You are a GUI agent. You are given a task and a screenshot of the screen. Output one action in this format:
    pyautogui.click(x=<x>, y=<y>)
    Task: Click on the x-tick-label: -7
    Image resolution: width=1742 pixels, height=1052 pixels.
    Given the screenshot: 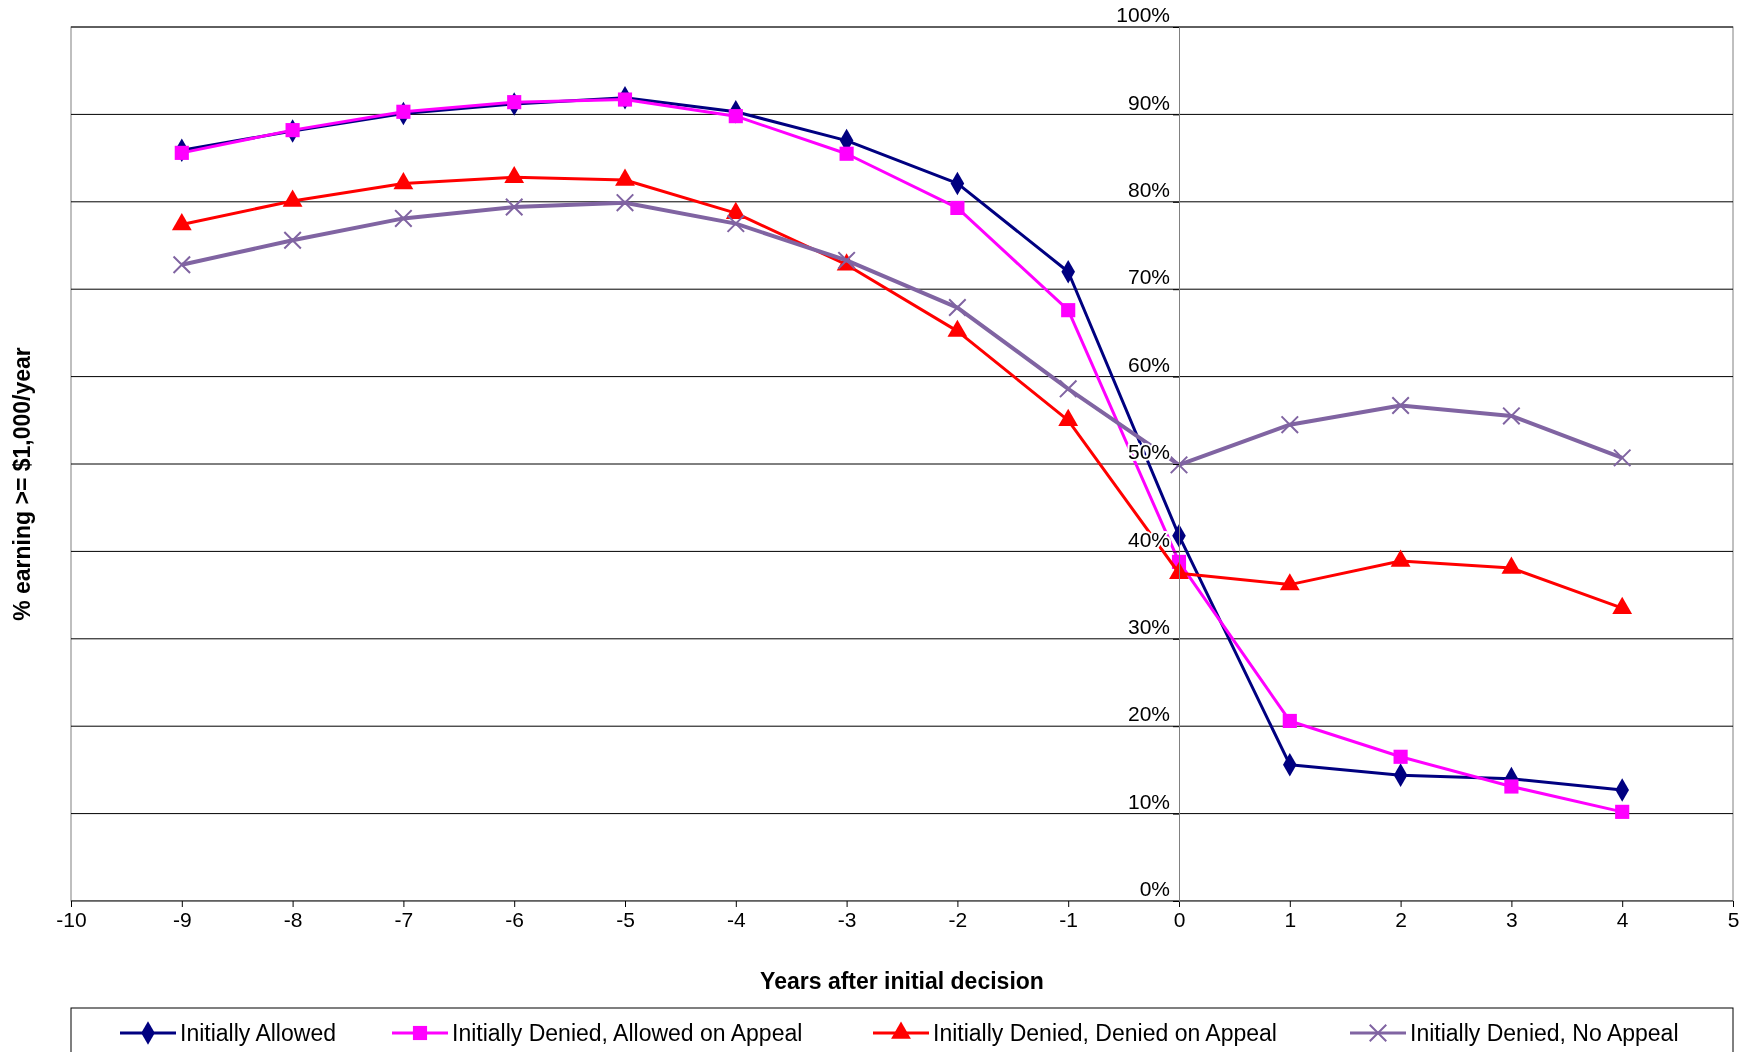 What is the action you would take?
    pyautogui.click(x=404, y=919)
    